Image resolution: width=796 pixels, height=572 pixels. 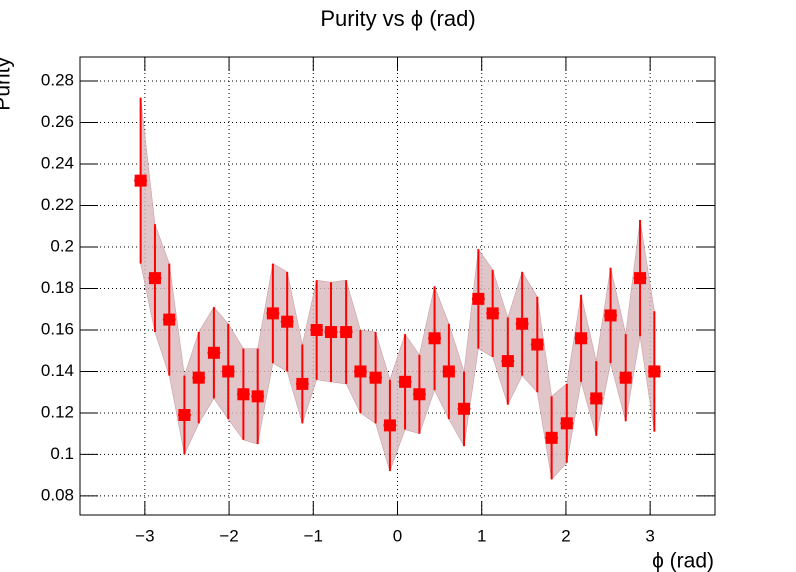 What do you see at coordinates (683, 561) in the screenshot?
I see `x-axis-label: ϕ (rad)` at bounding box center [683, 561].